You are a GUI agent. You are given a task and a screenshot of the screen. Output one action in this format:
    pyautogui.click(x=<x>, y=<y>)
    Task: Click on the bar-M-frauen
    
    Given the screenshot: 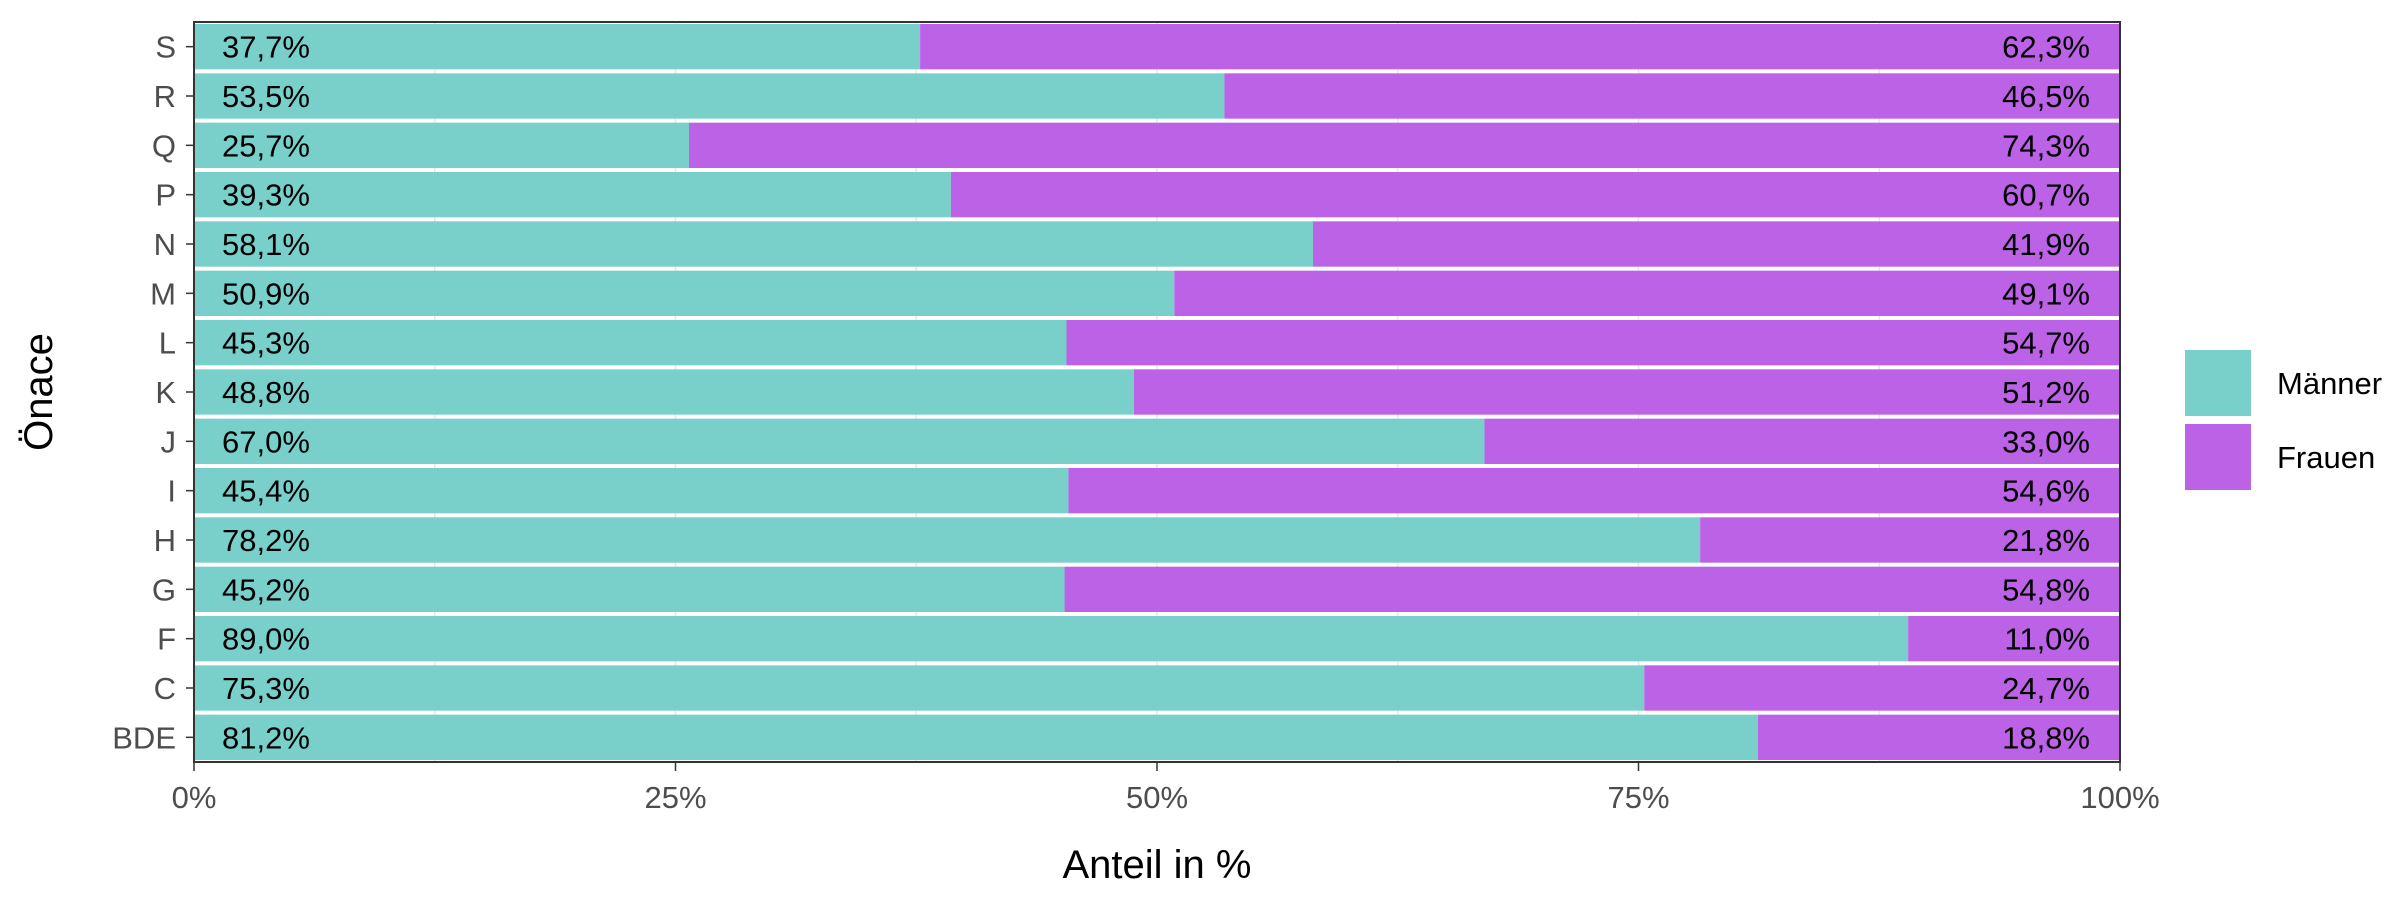 What is the action you would take?
    pyautogui.click(x=1647, y=293)
    